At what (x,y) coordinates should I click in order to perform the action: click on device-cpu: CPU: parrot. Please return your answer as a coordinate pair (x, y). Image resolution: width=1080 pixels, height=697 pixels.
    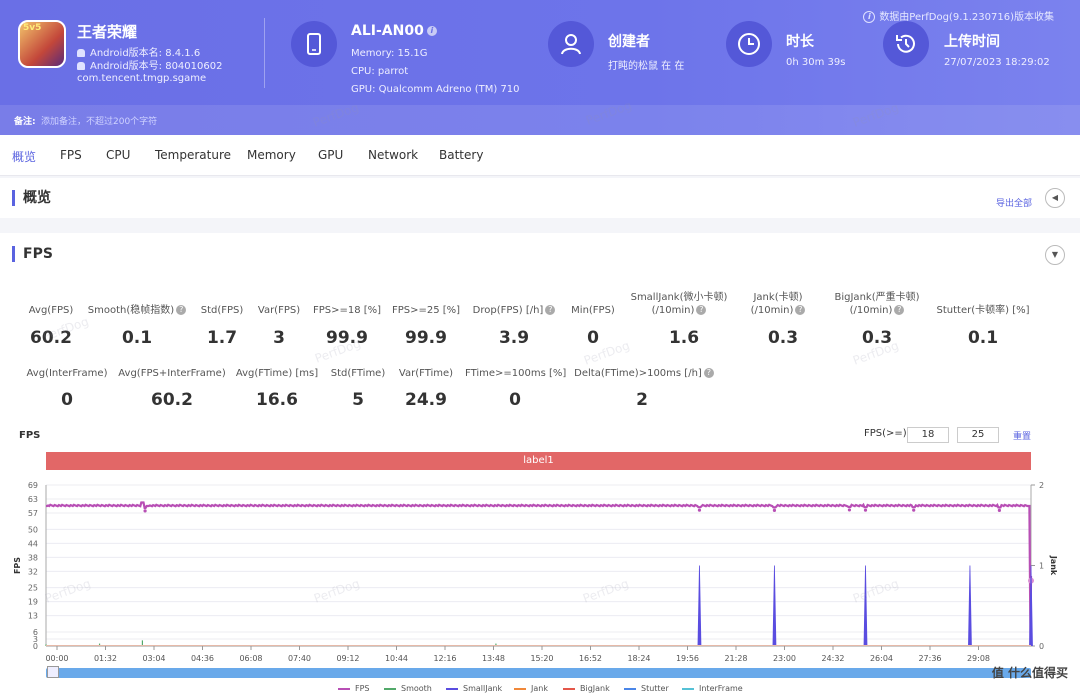
    Looking at the image, I should click on (380, 71).